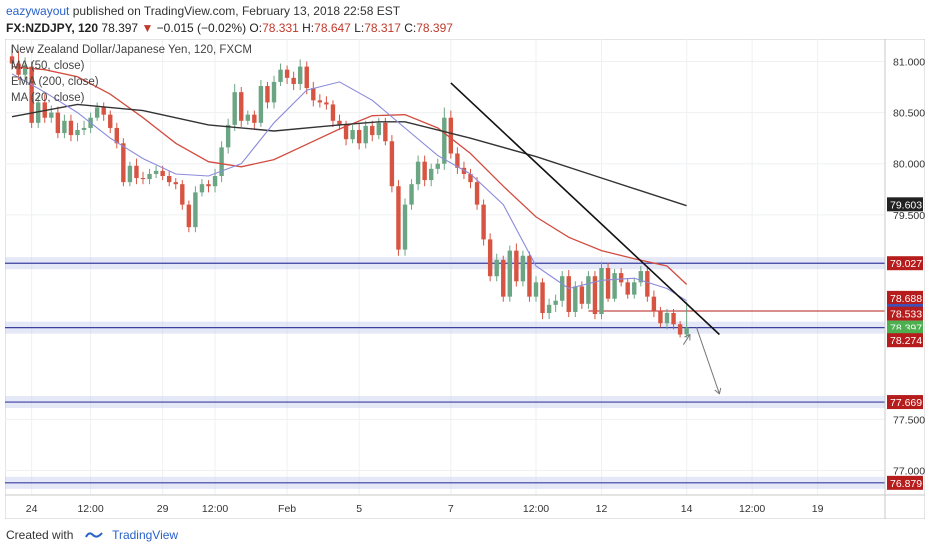 Image resolution: width=932 pixels, height=550 pixels. I want to click on symbol-name: FX:NZDJPY, 120, so click(52, 28).